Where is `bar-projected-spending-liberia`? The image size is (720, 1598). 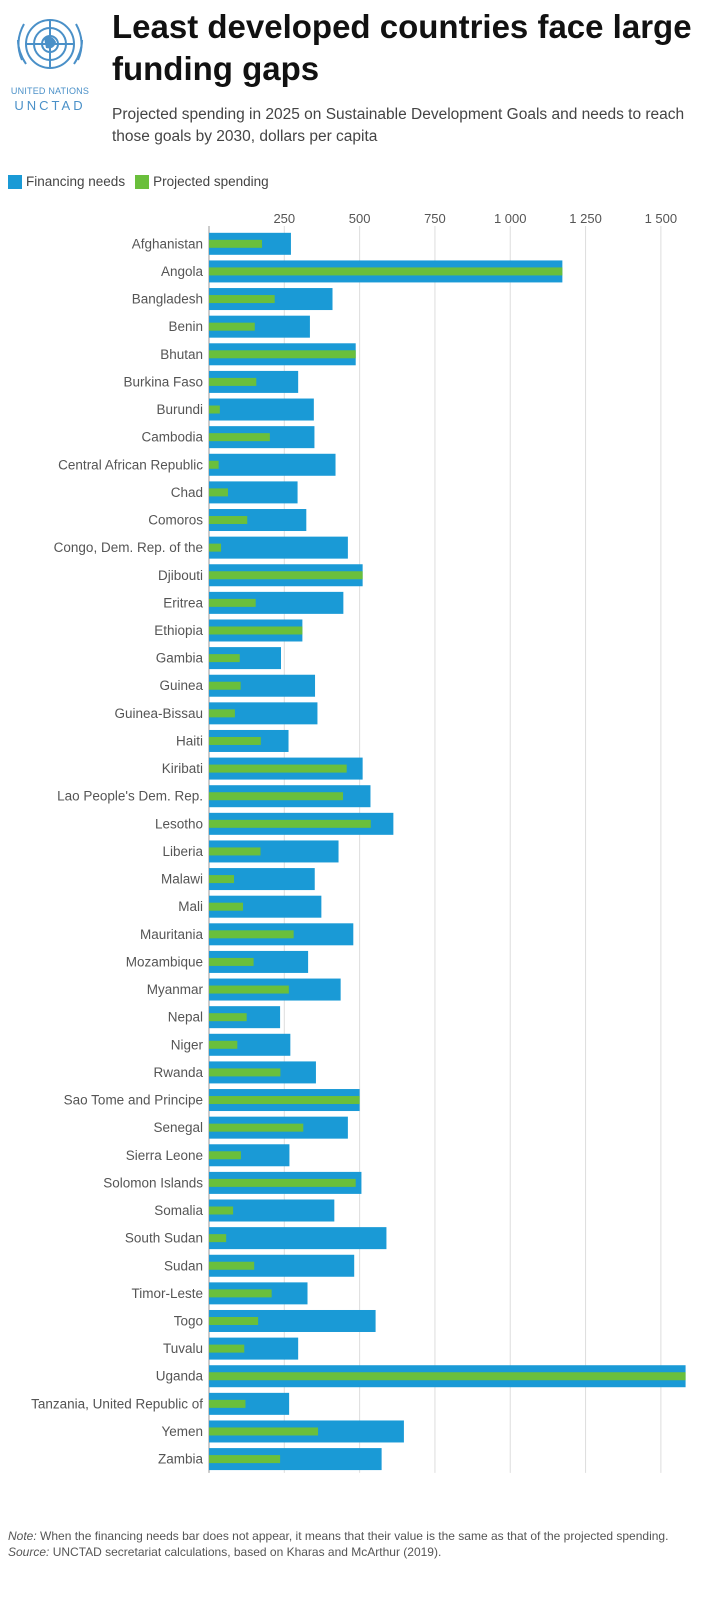 bar-projected-spending-liberia is located at coordinates (235, 851).